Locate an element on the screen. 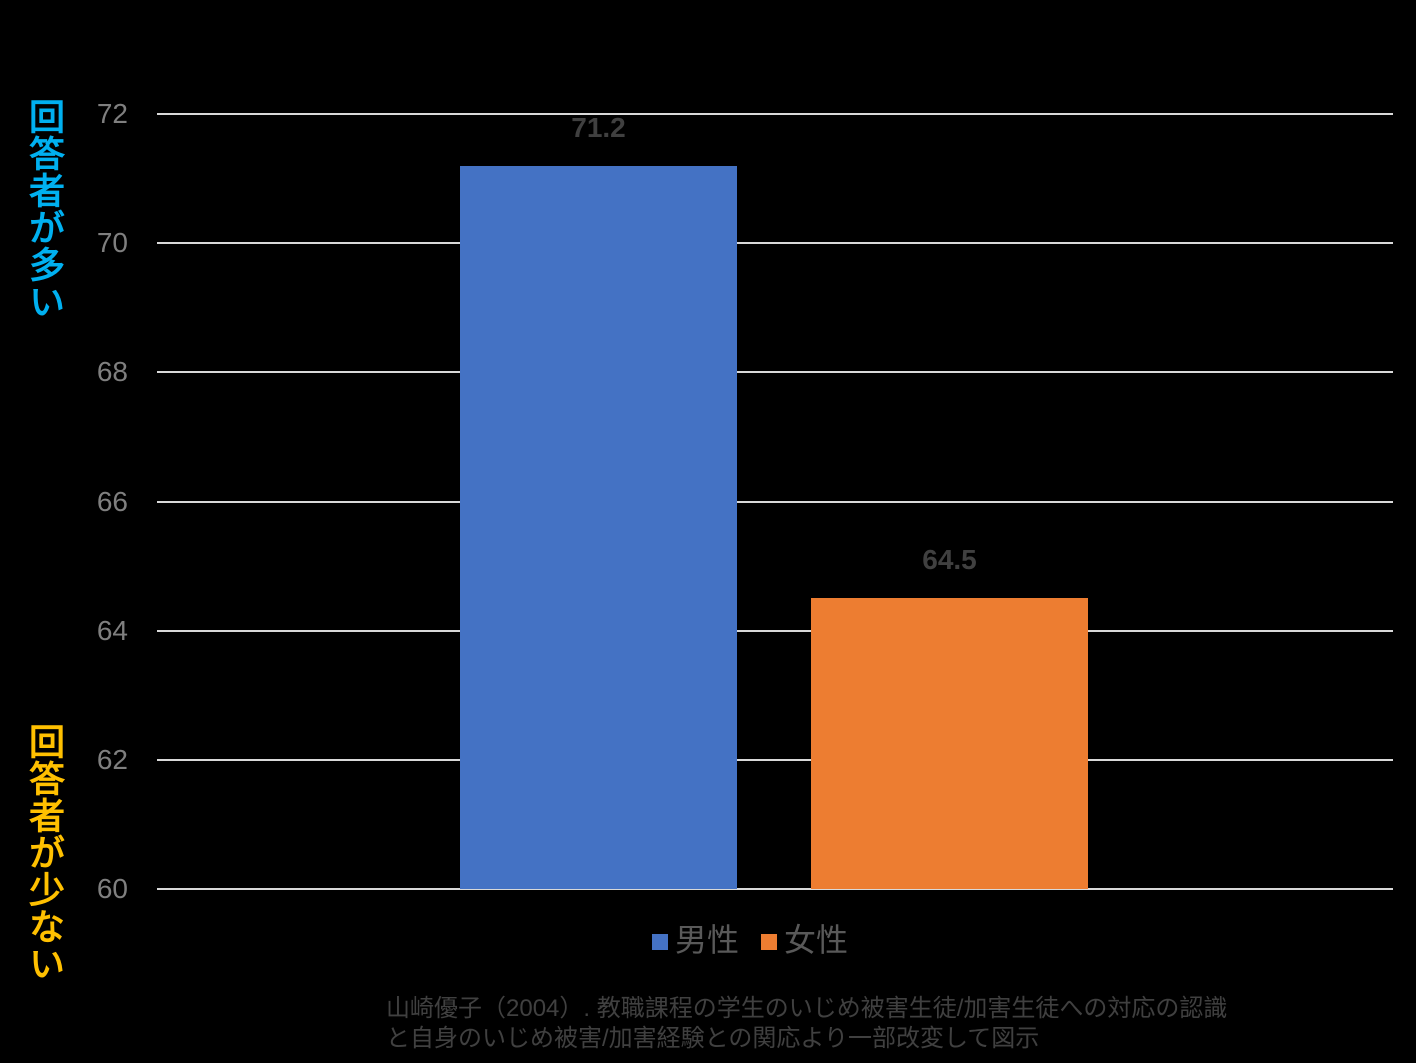 This screenshot has height=1063, width=1416. caption-line-1: 山崎優子（2004）. 教職課程の学生のいじめ被害生徒/加害生徒への対応の認識 is located at coordinates (807, 1008).